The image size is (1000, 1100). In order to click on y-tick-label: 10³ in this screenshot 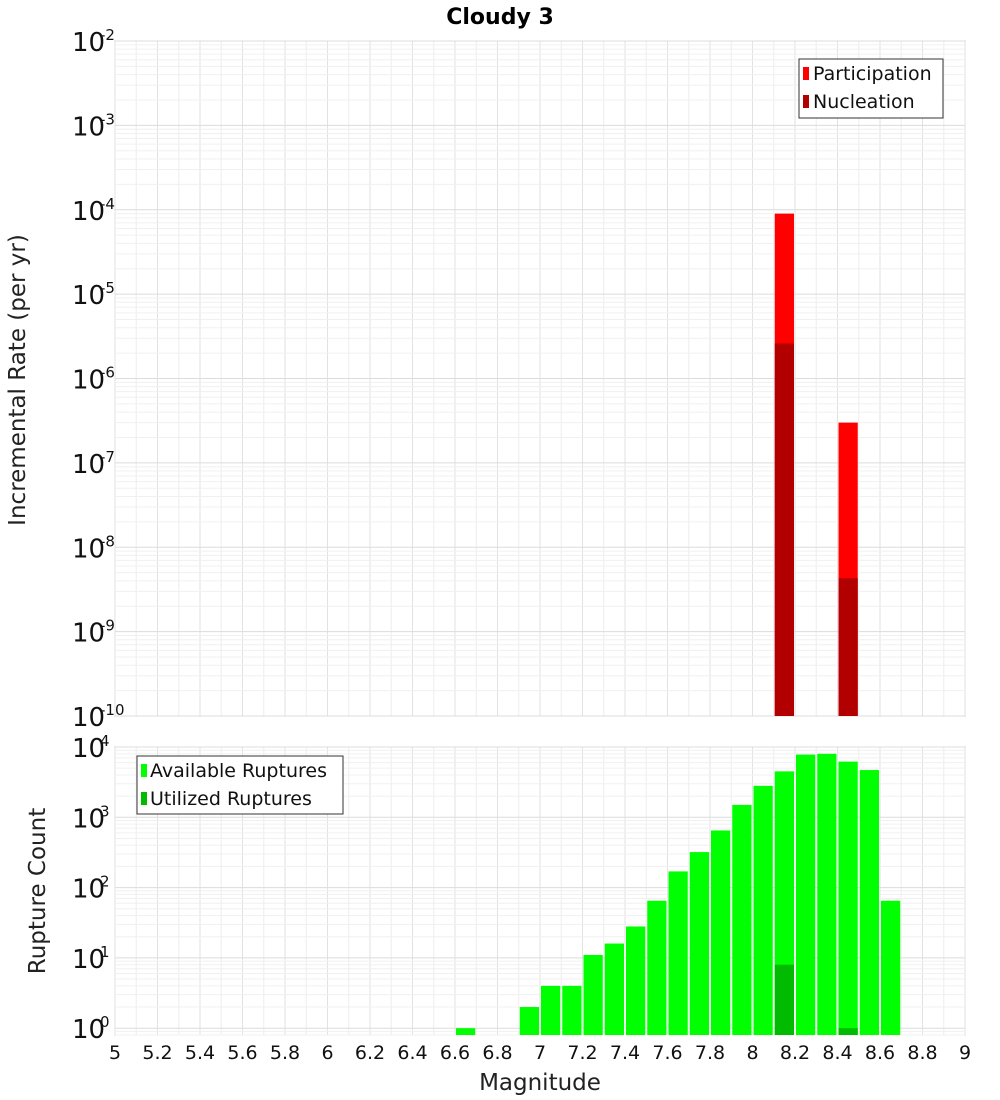, I will do `click(91, 818)`.